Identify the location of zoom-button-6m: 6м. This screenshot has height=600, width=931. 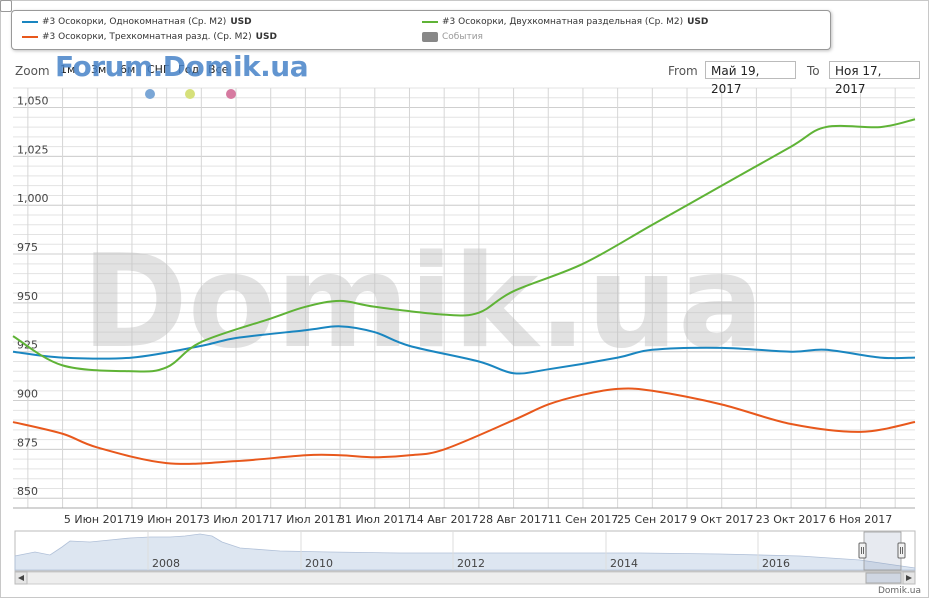
(128, 69).